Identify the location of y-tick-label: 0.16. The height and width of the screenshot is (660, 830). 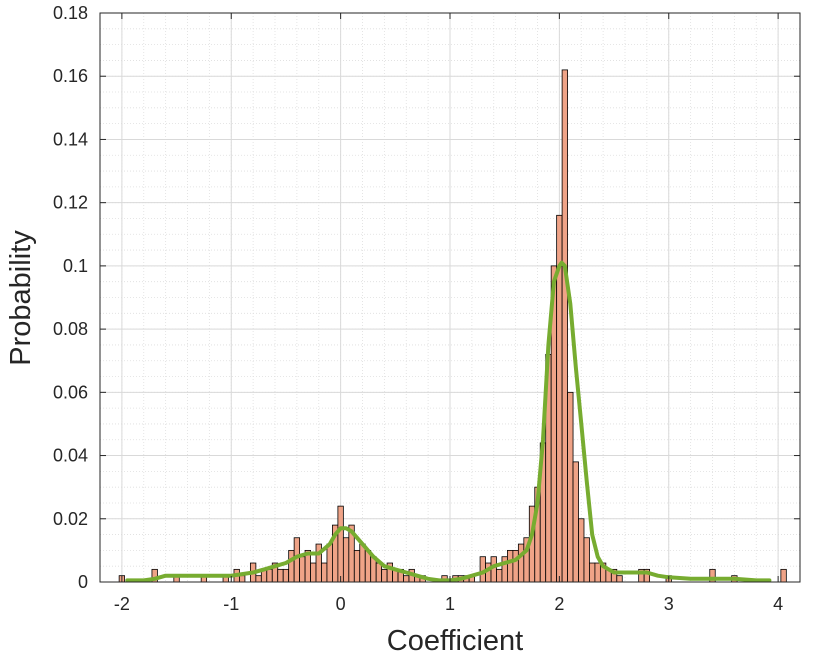
(70, 76).